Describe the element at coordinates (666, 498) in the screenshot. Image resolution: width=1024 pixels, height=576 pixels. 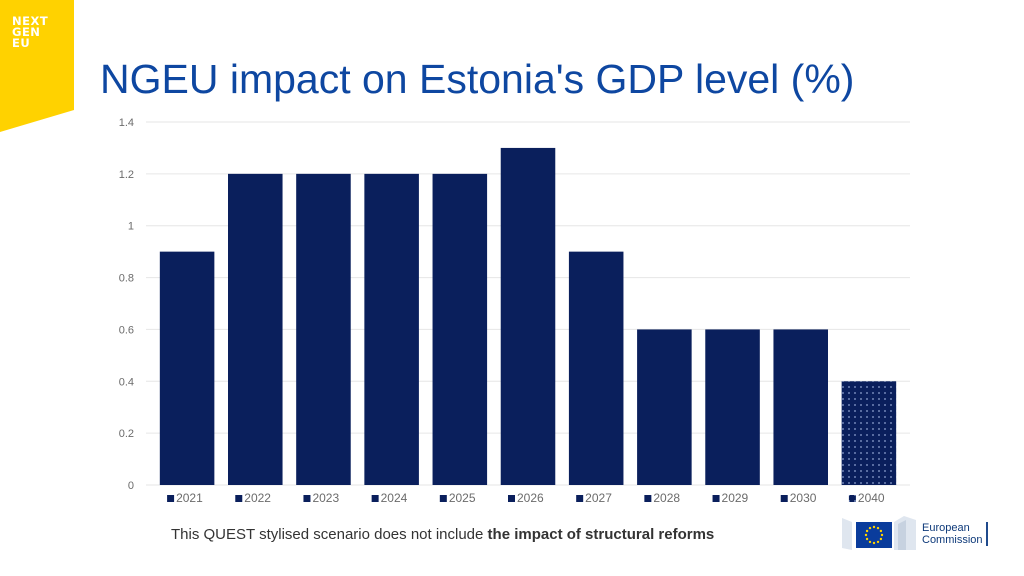
I see `legend-label-2028: 2028` at that location.